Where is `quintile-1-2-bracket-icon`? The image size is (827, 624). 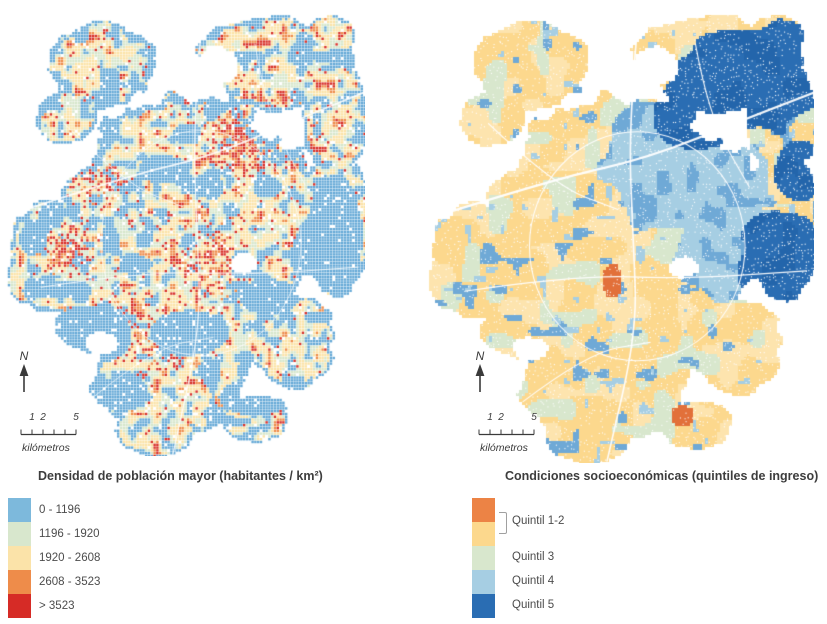
quintile-1-2-bracket-icon is located at coordinates (503, 523).